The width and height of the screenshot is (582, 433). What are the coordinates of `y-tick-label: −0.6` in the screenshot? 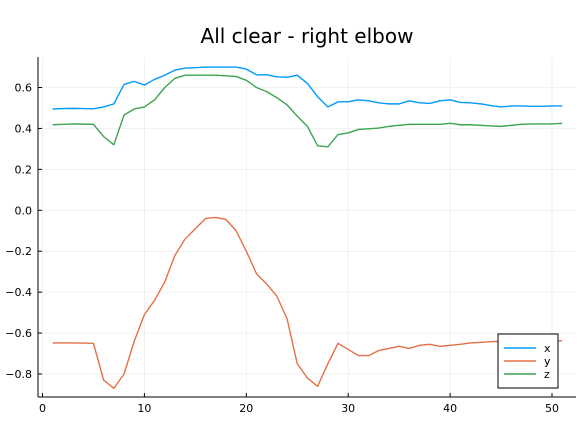 It's located at (18, 333).